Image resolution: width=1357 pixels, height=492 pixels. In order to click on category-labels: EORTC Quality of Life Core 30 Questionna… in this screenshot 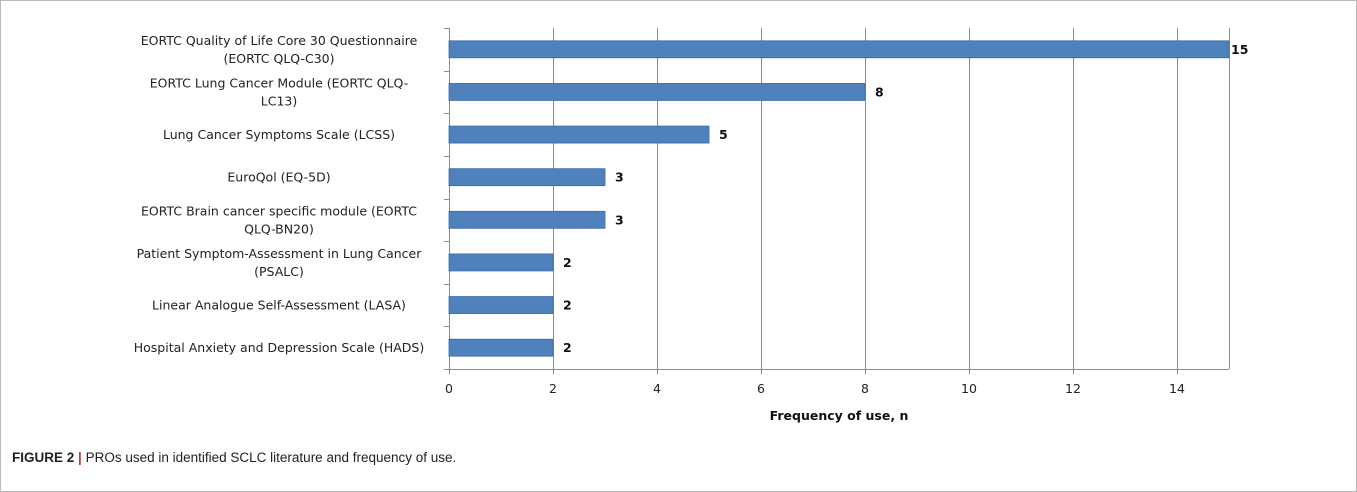, I will do `click(279, 194)`.